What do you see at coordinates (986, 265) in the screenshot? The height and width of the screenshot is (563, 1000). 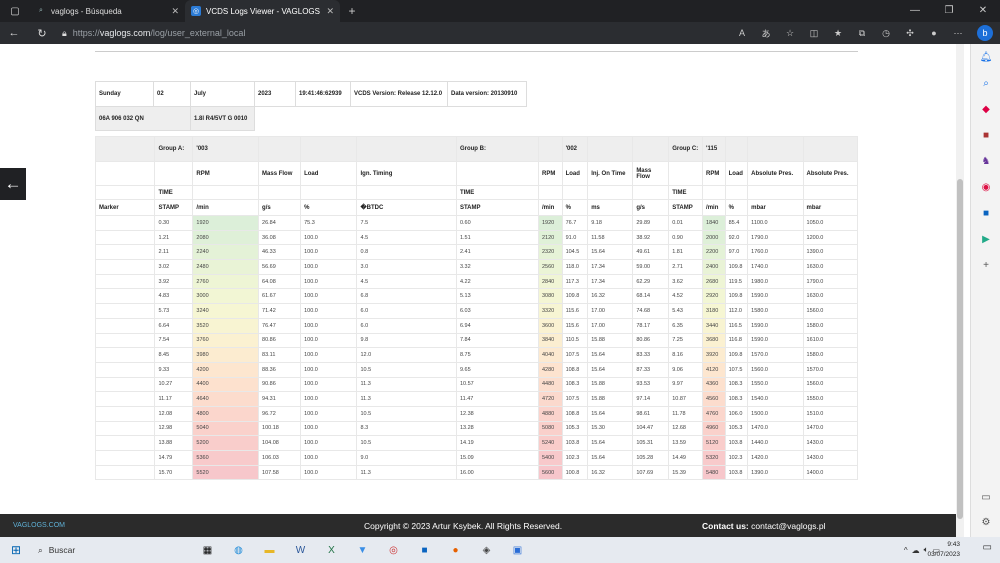 I see `add-sidebar-icon: +` at bounding box center [986, 265].